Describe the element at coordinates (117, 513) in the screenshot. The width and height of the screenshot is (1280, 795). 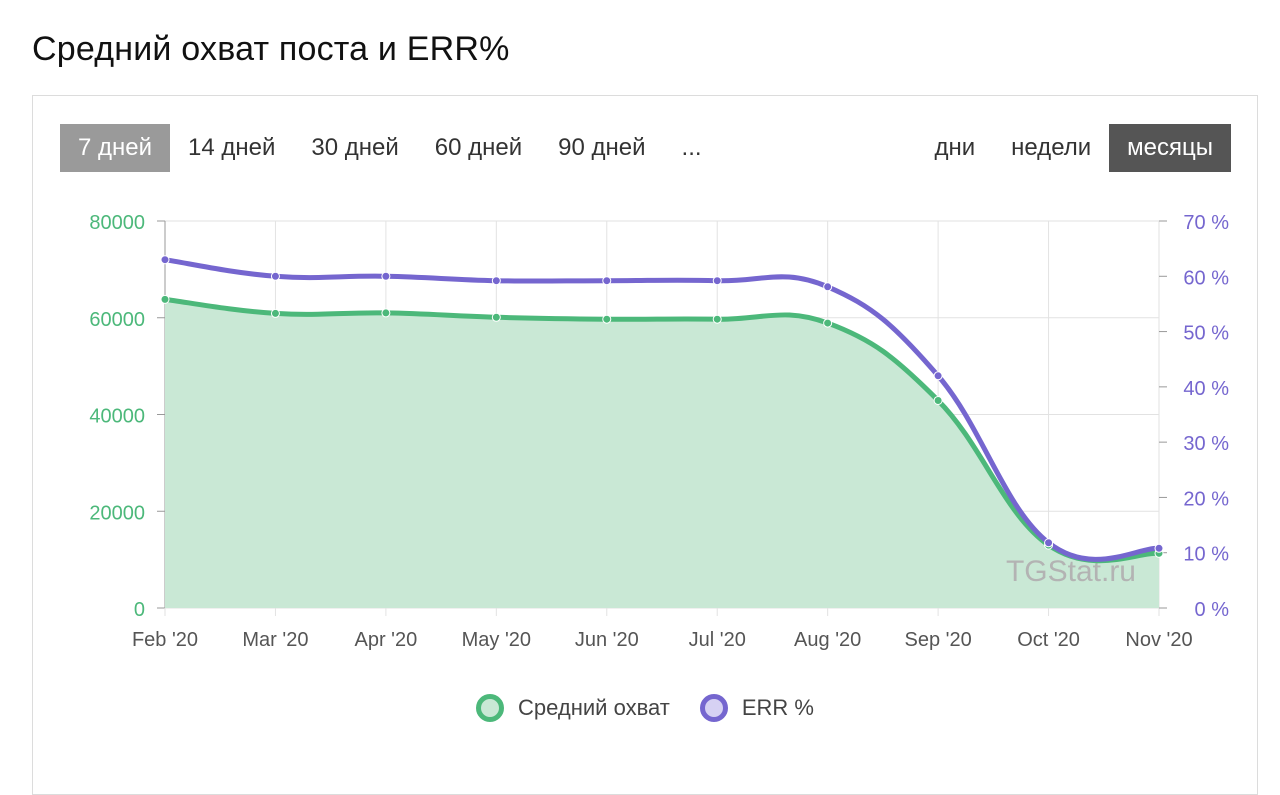
I see `y-left-tick-label: 20000` at that location.